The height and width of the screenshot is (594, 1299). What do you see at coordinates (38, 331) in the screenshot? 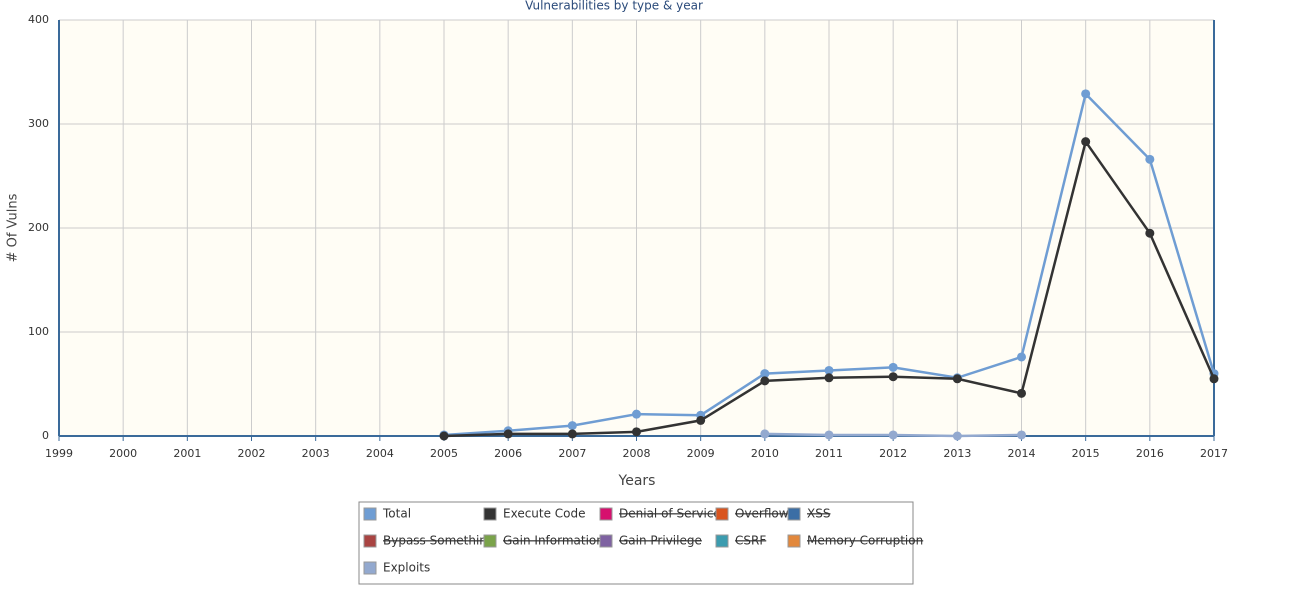
I see `y-tick-label: 100` at bounding box center [38, 331].